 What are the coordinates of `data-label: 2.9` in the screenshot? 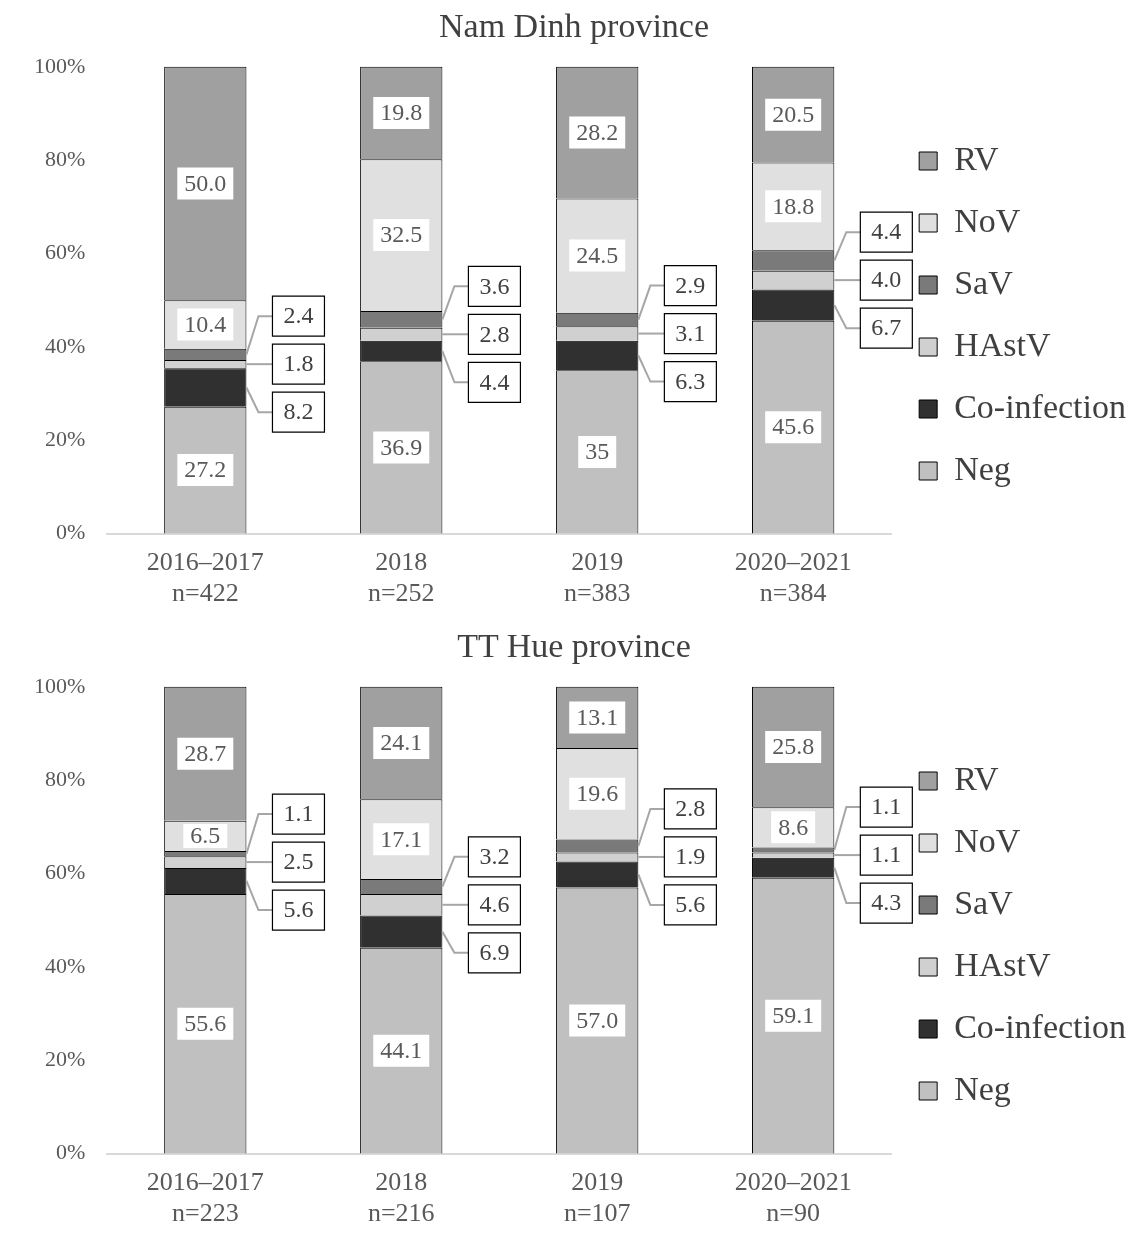 It's located at (690, 284).